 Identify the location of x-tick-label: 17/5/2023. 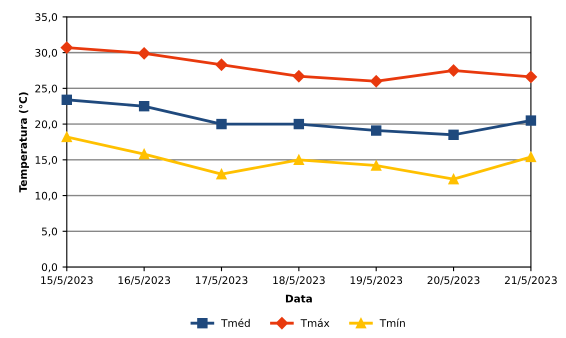
(222, 280).